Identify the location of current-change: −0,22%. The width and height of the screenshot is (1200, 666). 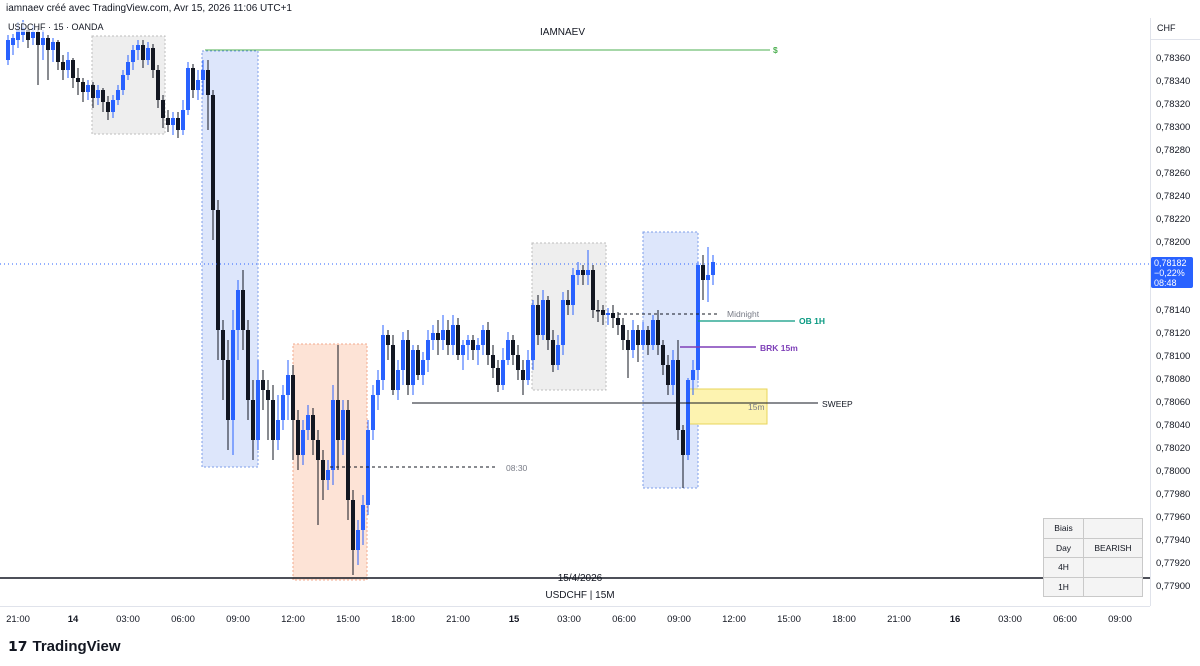
(1169, 273).